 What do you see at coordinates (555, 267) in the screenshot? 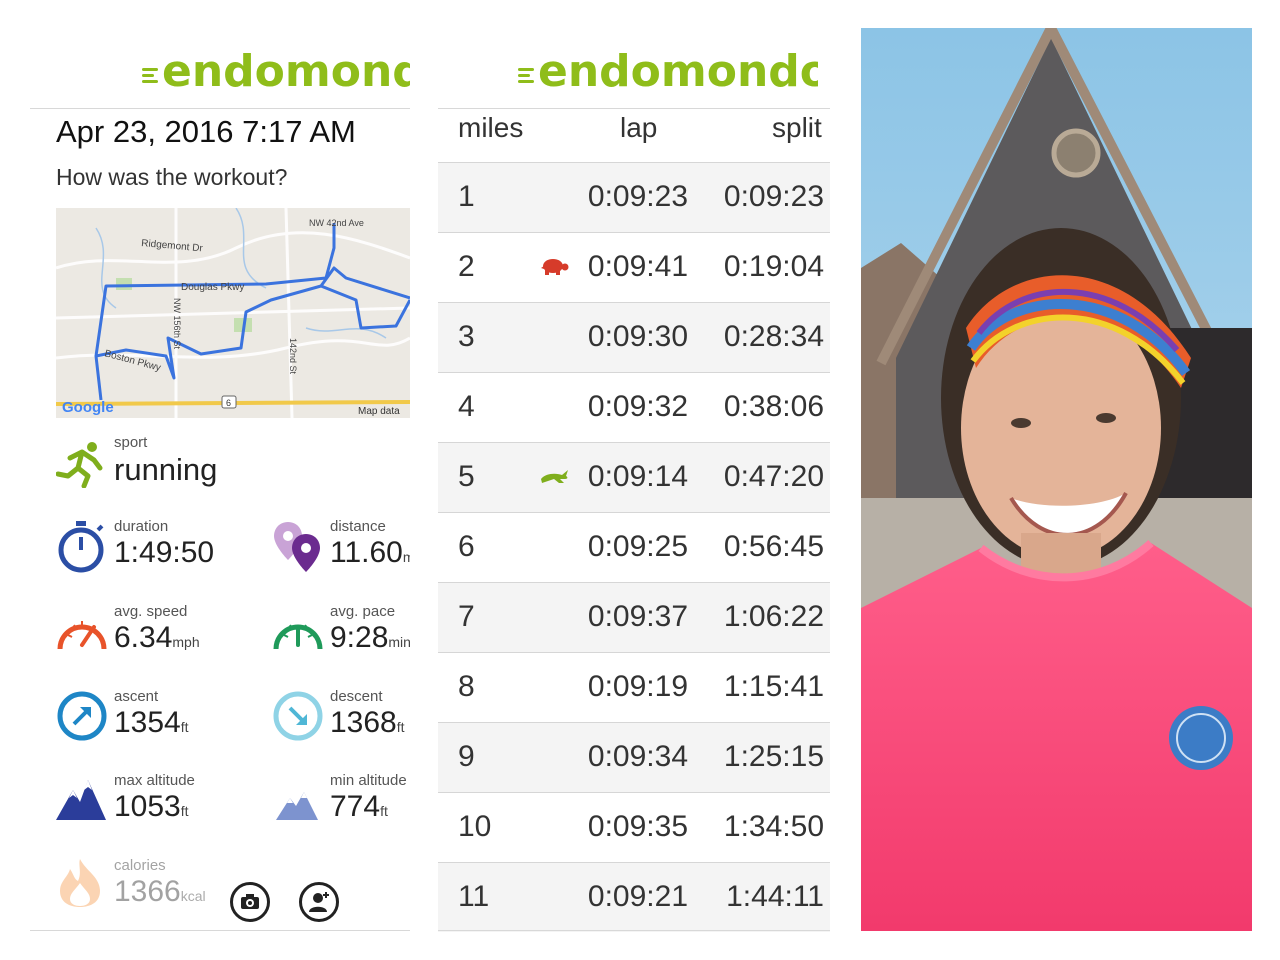
I see `turtle-icon` at bounding box center [555, 267].